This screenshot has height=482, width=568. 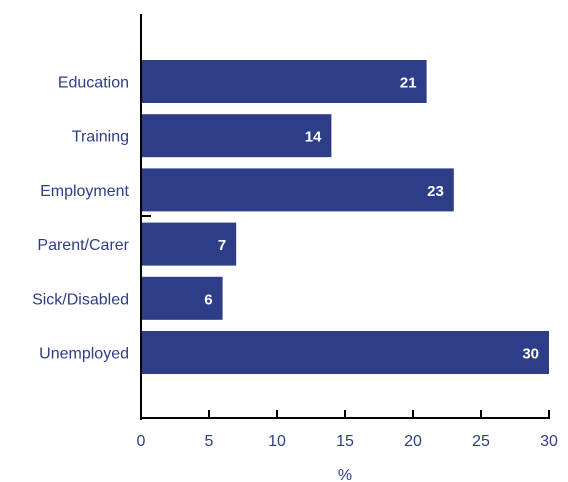 What do you see at coordinates (481, 441) in the screenshot?
I see `x-tick-label: 25` at bounding box center [481, 441].